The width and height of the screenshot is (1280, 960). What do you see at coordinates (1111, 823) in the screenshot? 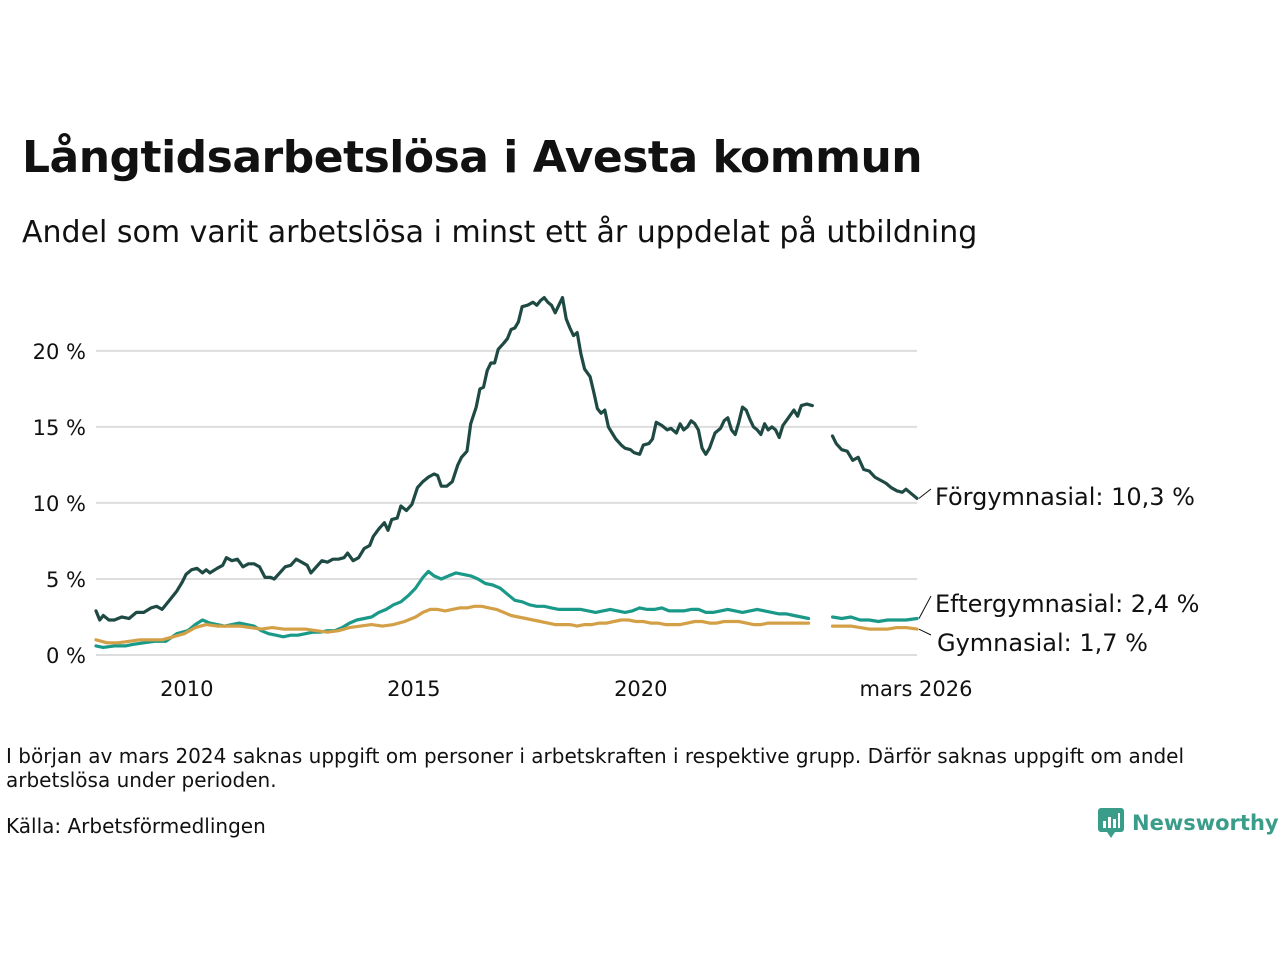
I see `newsworthy-icon` at bounding box center [1111, 823].